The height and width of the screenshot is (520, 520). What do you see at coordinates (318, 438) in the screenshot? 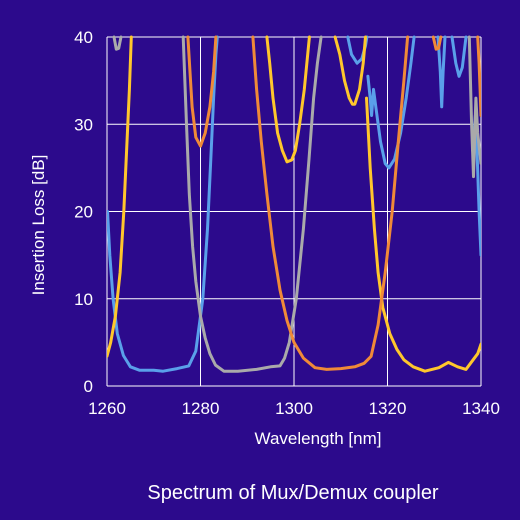
I see `x-axis-label: Wavelength [nm]` at bounding box center [318, 438].